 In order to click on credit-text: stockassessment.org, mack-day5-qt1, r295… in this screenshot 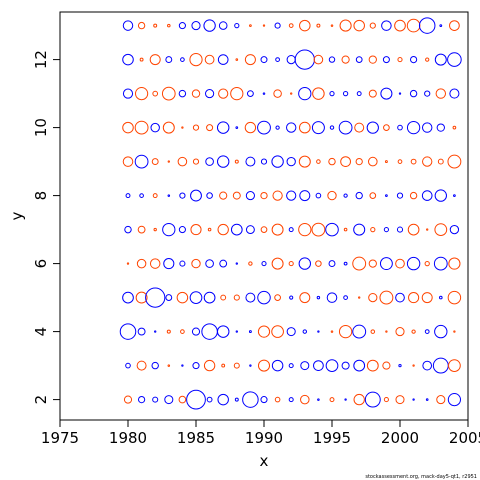, I will do `click(421, 477)`.